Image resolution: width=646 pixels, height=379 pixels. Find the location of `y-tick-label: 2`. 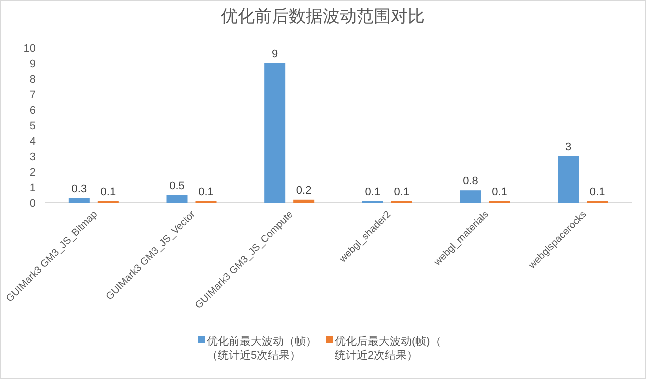

y-tick-label: 2 is located at coordinates (33, 173).